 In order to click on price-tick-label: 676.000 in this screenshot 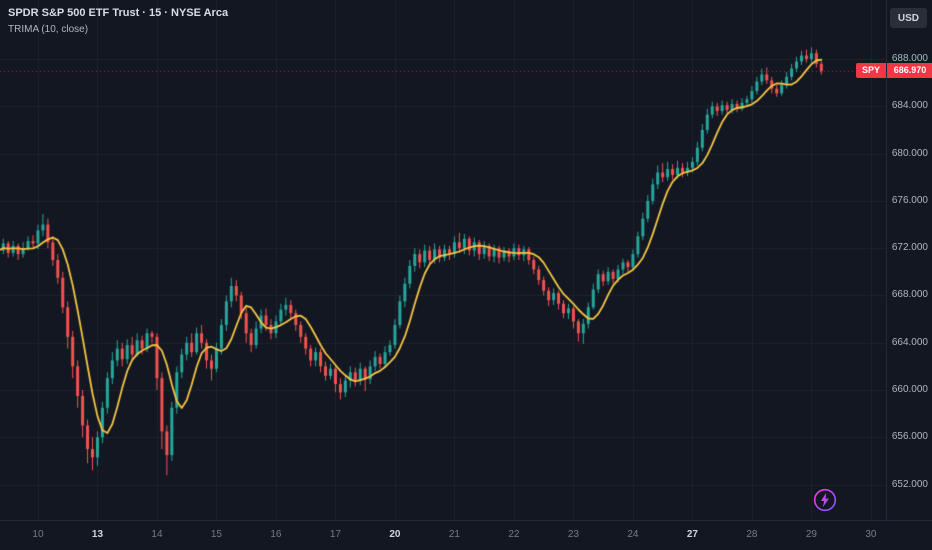, I will do `click(909, 200)`.